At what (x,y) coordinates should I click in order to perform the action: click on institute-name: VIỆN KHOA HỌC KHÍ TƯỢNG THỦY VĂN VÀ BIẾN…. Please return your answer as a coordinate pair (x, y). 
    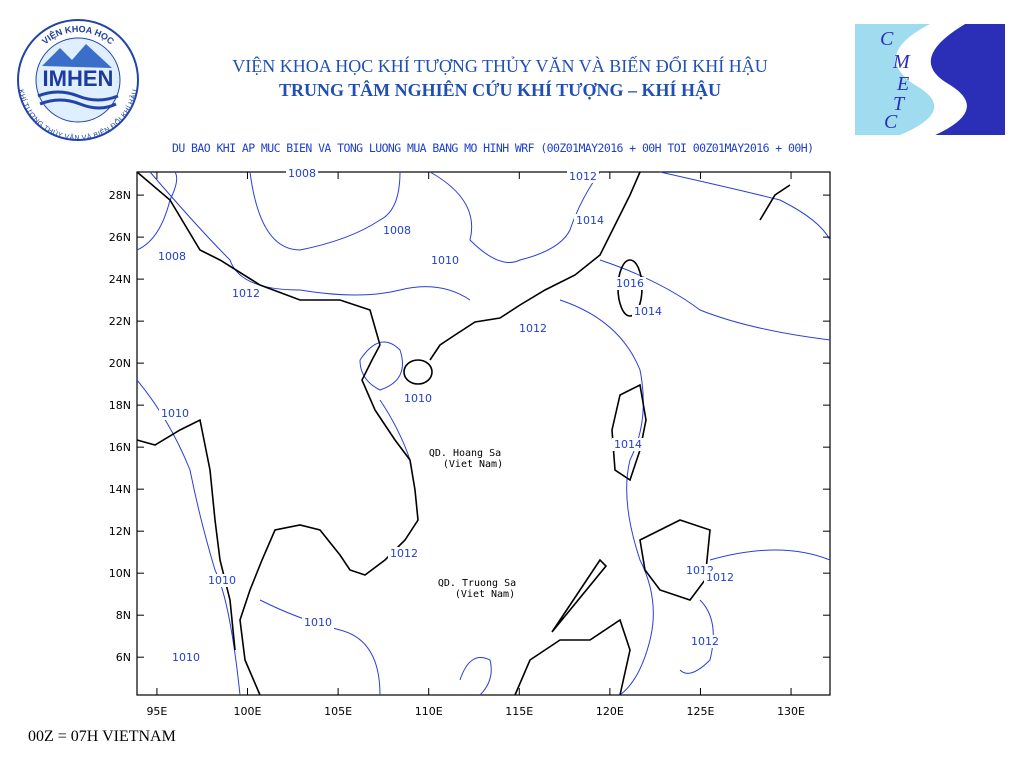
    Looking at the image, I should click on (499, 65).